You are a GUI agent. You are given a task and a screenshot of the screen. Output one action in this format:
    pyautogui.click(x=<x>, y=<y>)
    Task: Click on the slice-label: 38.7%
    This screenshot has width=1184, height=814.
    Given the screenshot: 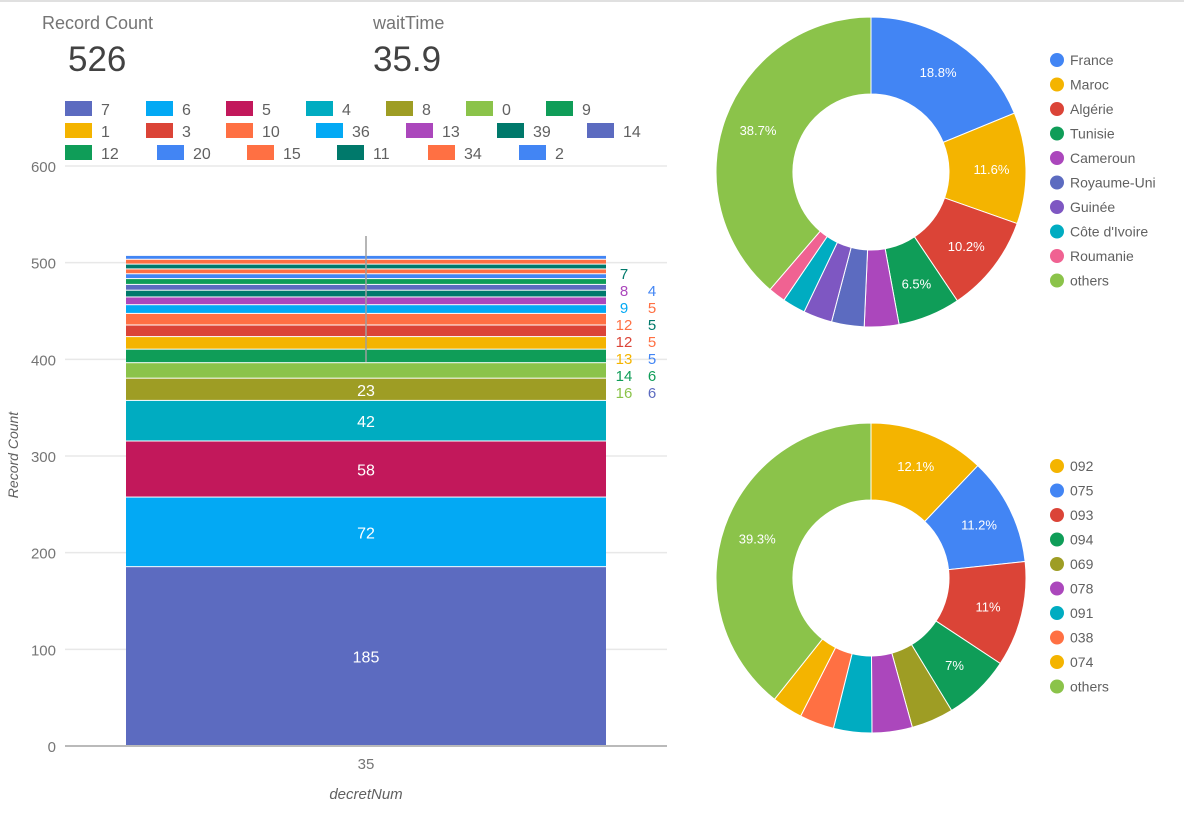 What is the action you would take?
    pyautogui.click(x=758, y=130)
    